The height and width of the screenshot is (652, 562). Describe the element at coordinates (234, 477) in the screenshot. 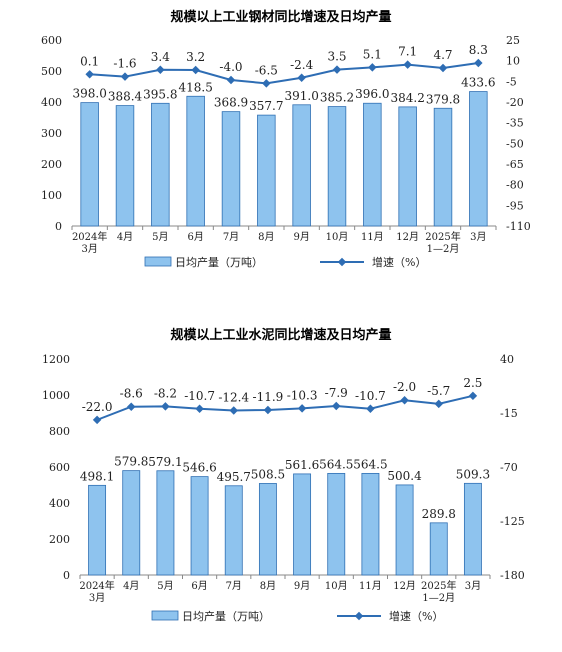

I see `bar-value-label: 495.7` at that location.